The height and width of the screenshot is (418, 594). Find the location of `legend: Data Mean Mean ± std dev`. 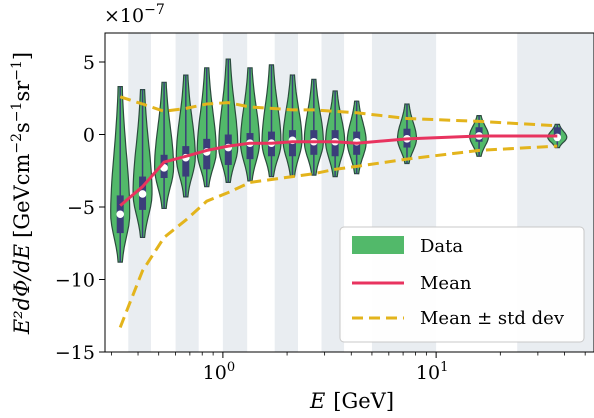

legend: Data Mean Mean ± std dev is located at coordinates (462, 284).